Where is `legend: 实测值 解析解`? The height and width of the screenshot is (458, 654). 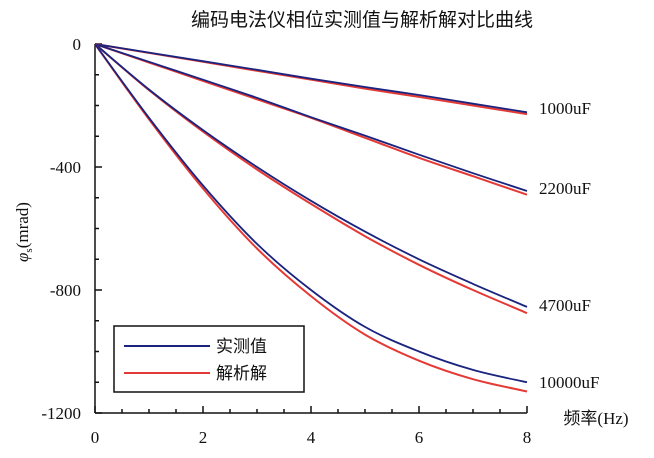
legend: 实测值 解析解 is located at coordinates (209, 359).